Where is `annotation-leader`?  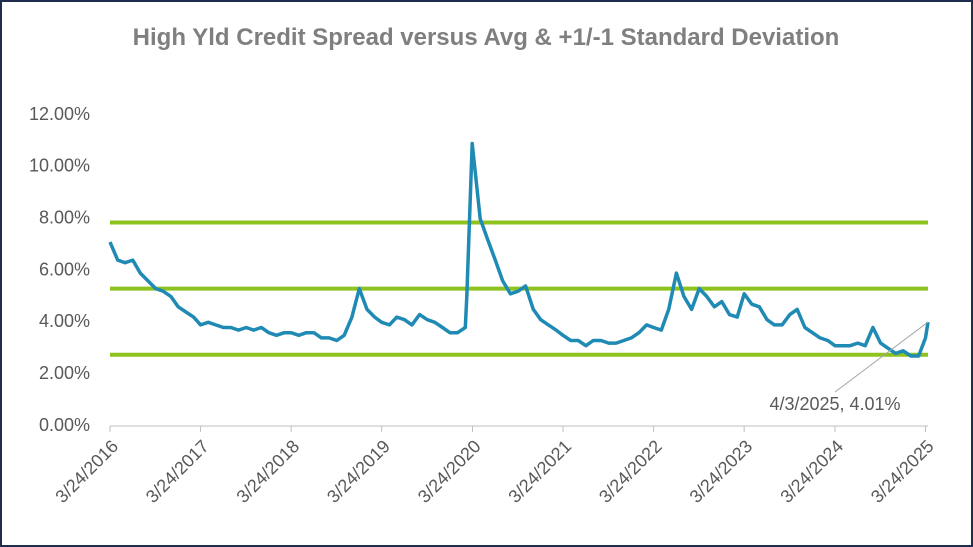
annotation-leader is located at coordinates (881, 357).